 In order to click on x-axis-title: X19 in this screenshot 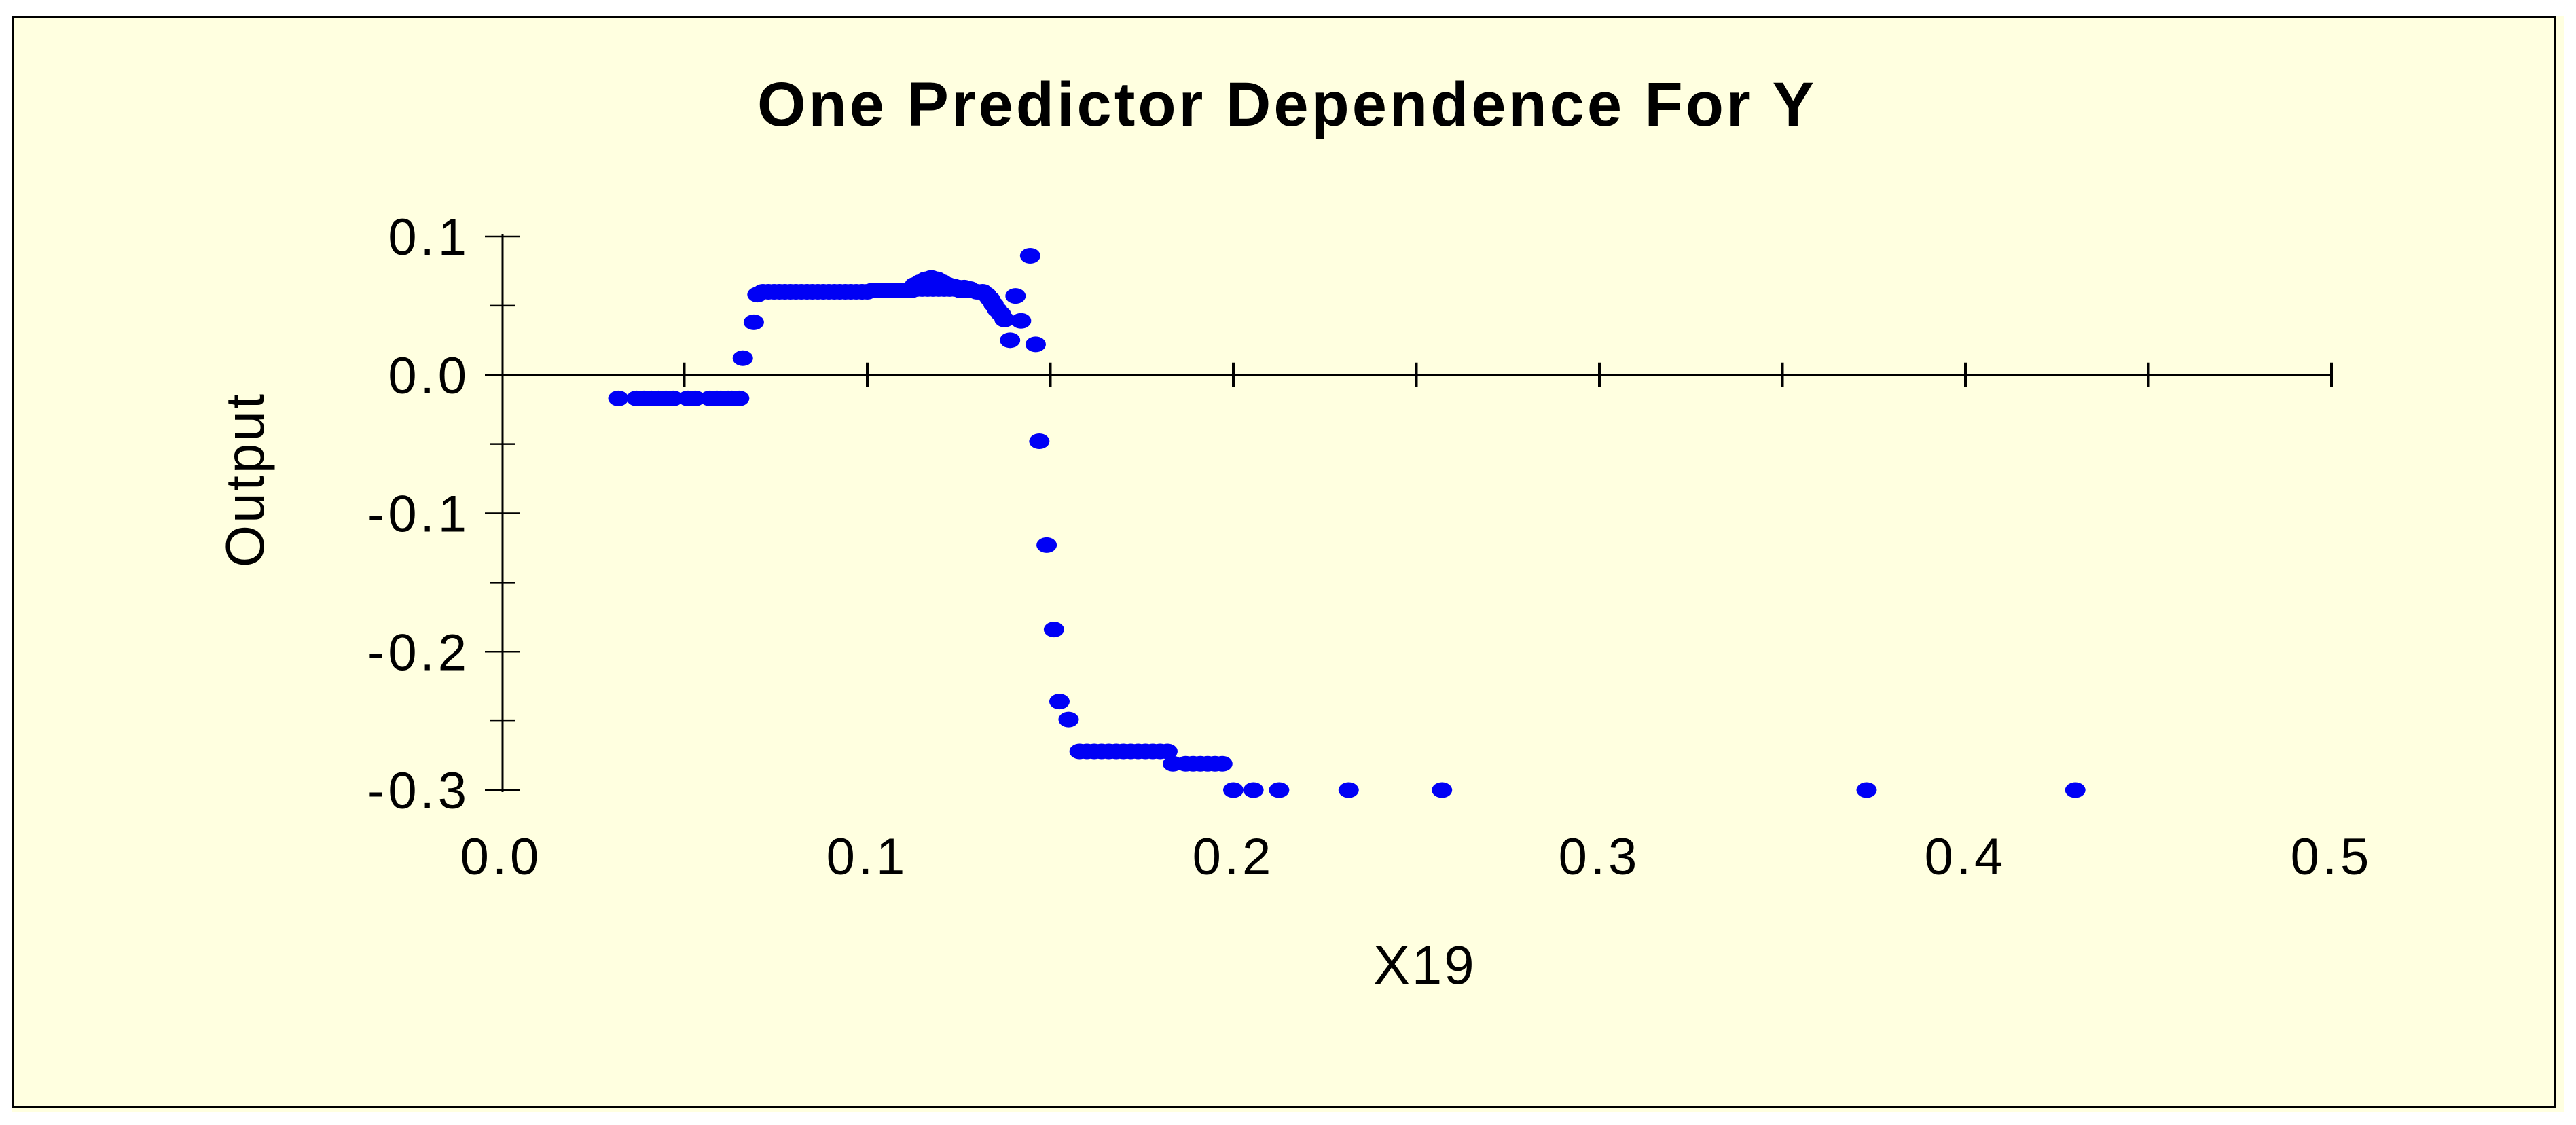, I will do `click(1424, 965)`.